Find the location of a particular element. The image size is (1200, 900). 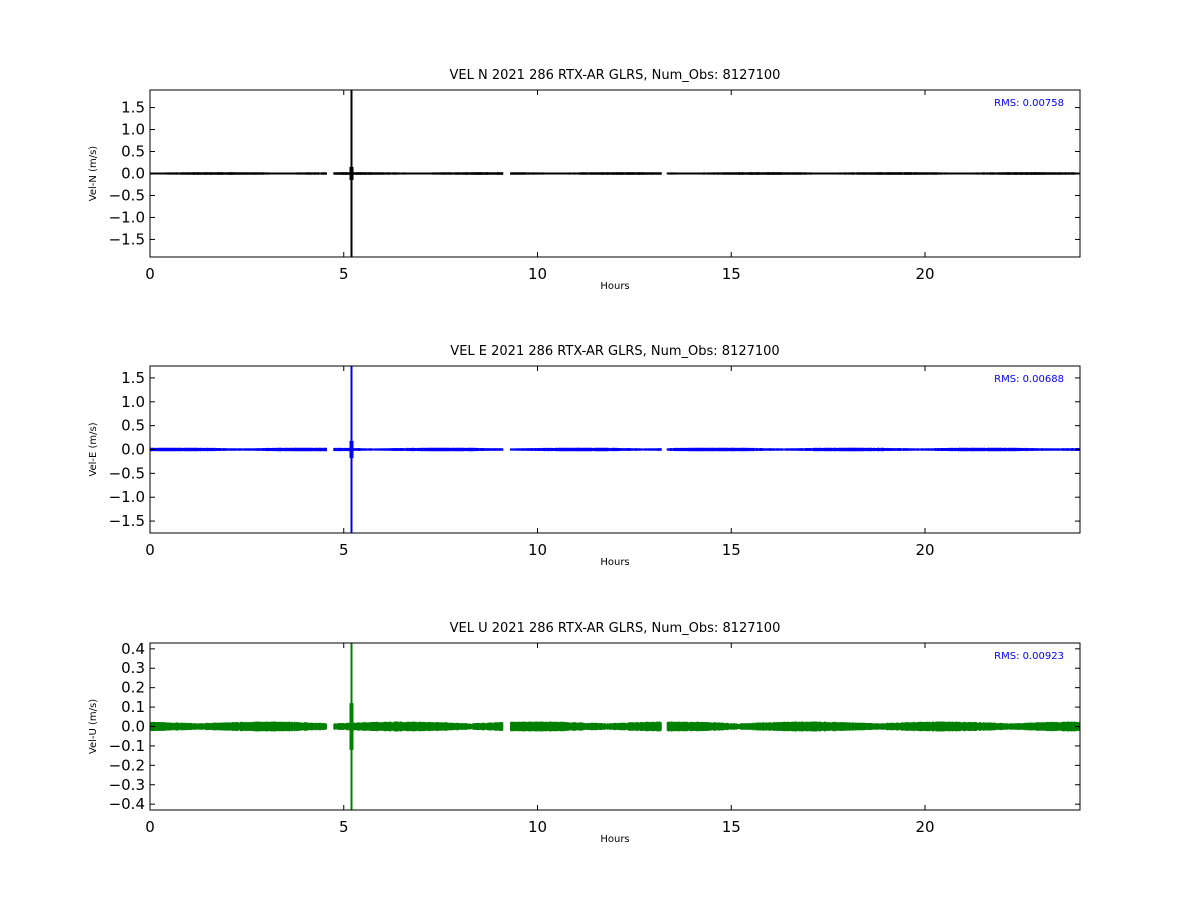

rms-annotation: RMS: 0.00923 is located at coordinates (1029, 656).